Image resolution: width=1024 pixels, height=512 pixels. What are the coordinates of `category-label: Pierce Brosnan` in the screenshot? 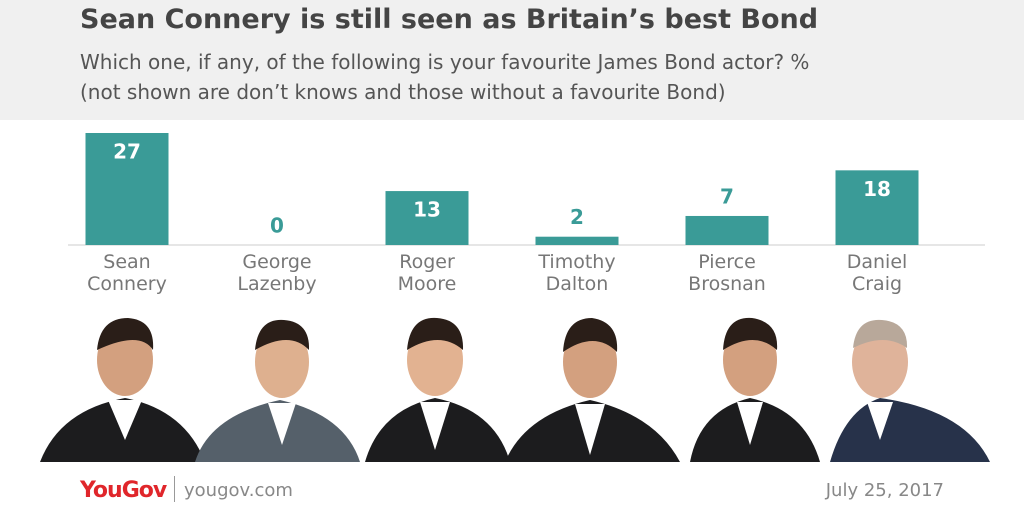 It's located at (727, 273).